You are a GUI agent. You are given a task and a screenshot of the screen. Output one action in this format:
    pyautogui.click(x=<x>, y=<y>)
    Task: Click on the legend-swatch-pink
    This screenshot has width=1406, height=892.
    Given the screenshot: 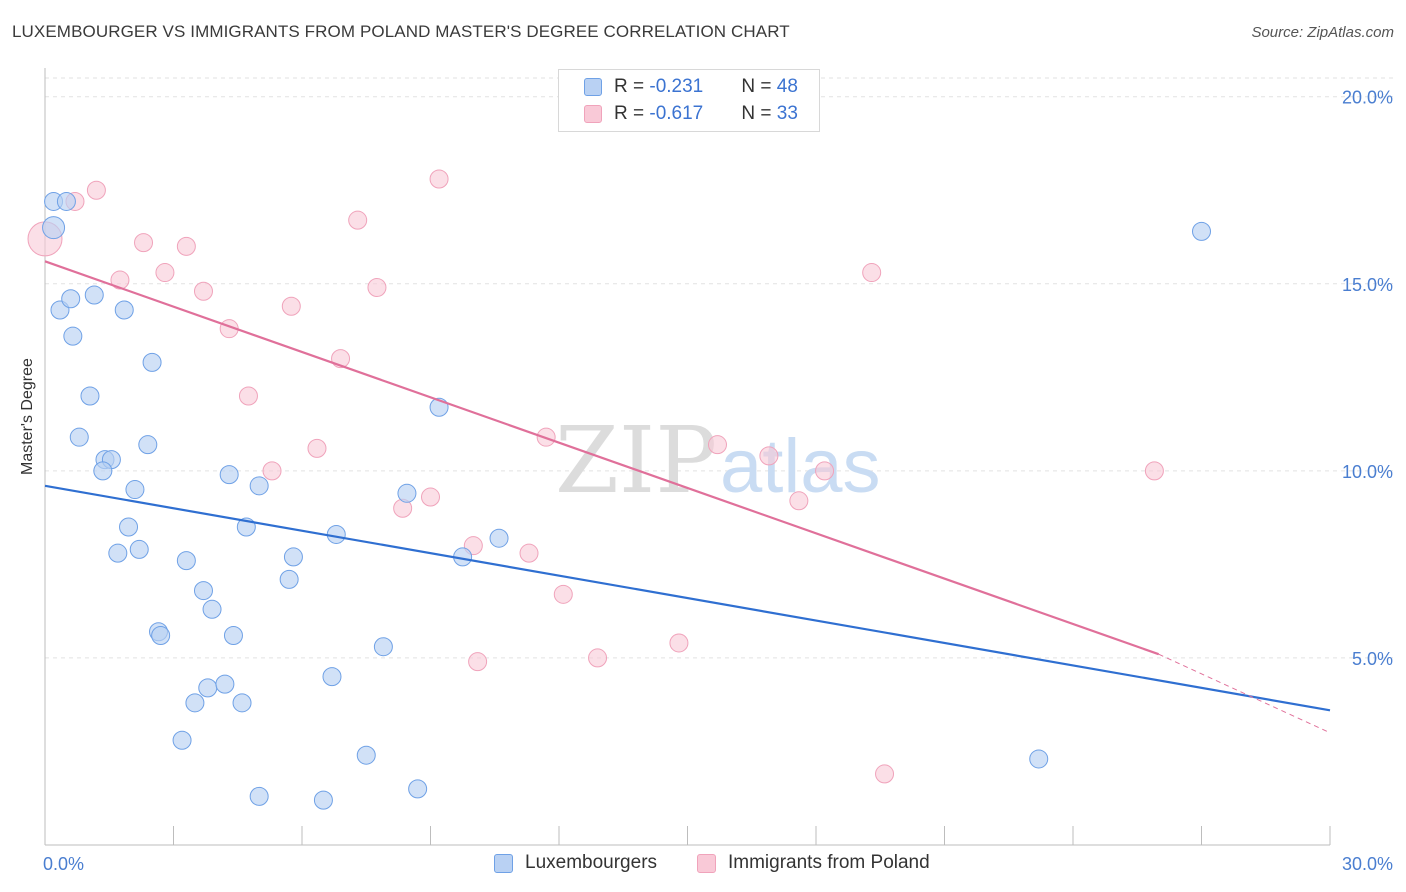 What is the action you would take?
    pyautogui.click(x=593, y=114)
    